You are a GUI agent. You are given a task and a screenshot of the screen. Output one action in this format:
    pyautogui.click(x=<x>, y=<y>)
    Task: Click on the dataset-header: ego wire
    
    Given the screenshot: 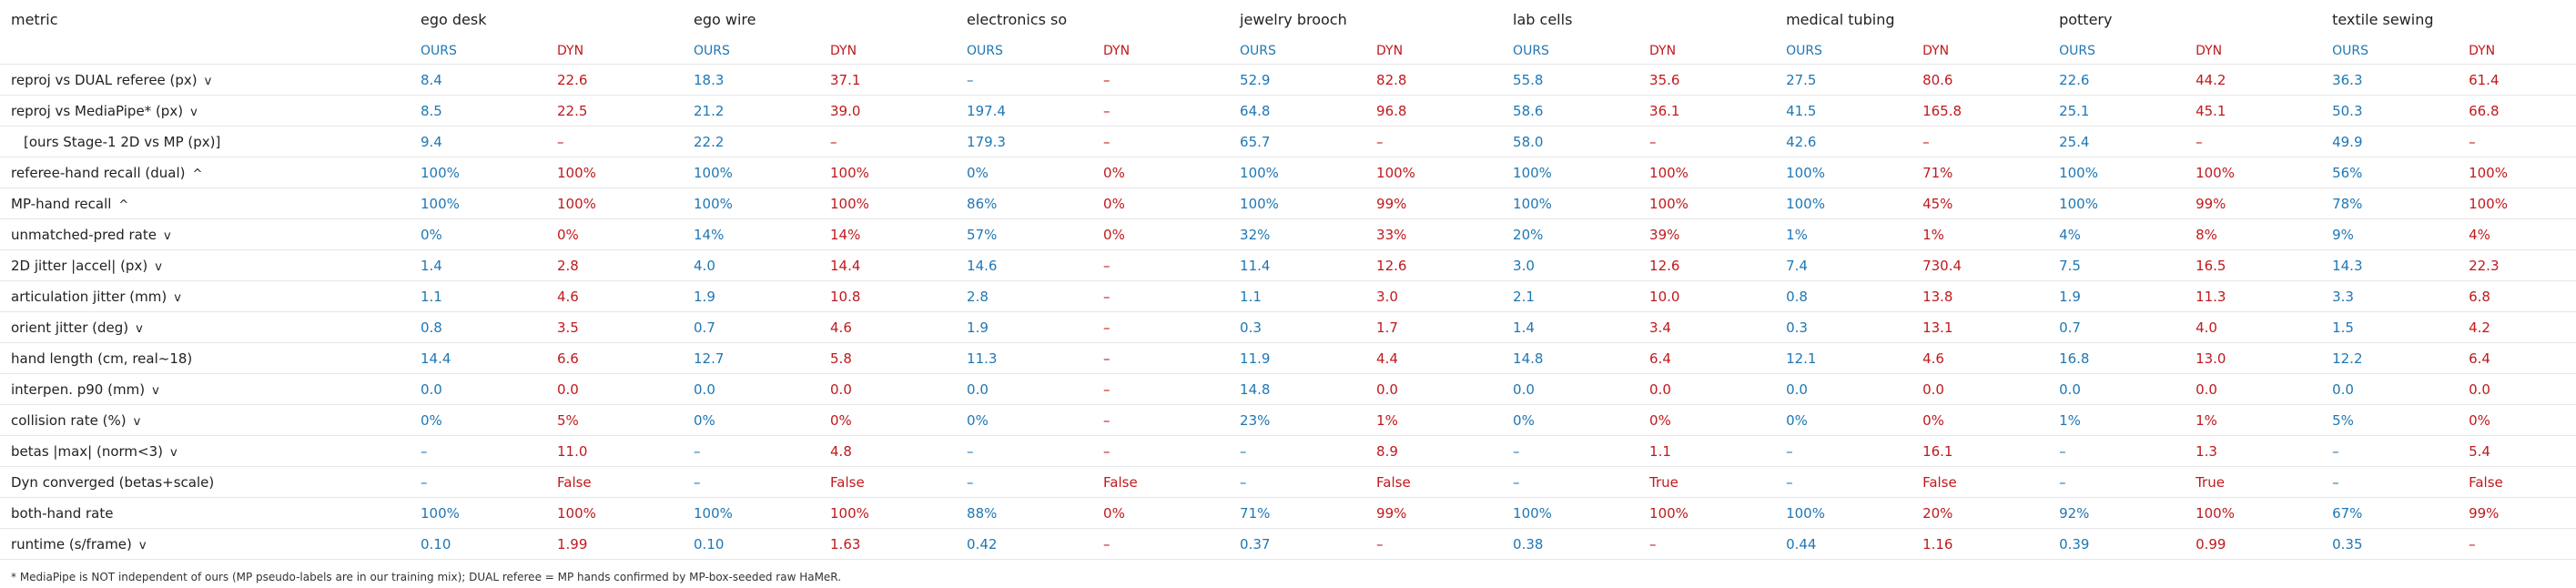 What is the action you would take?
    pyautogui.click(x=725, y=19)
    